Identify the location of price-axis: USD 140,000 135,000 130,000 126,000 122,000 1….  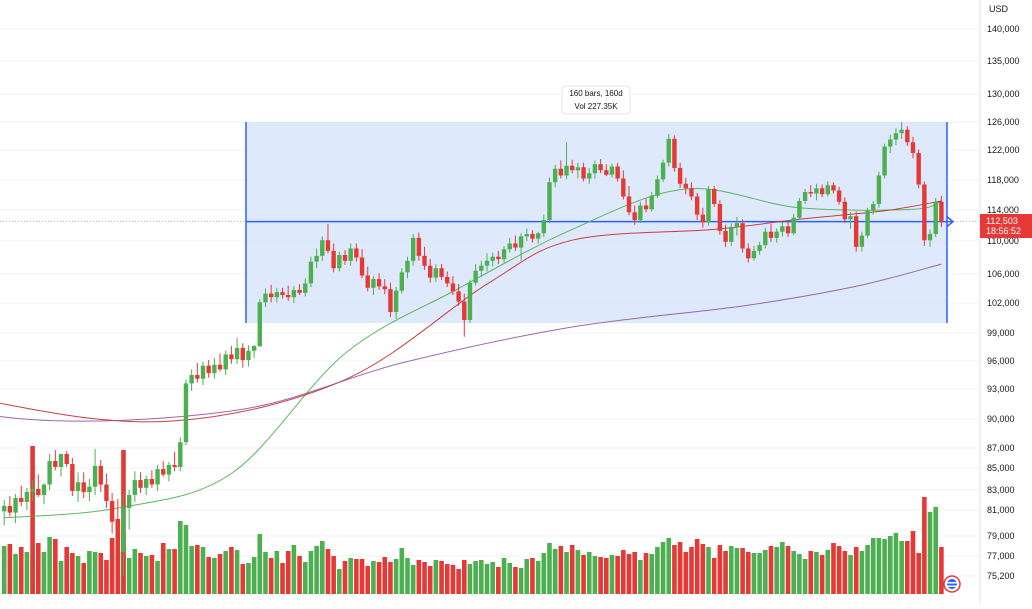
(999, 302).